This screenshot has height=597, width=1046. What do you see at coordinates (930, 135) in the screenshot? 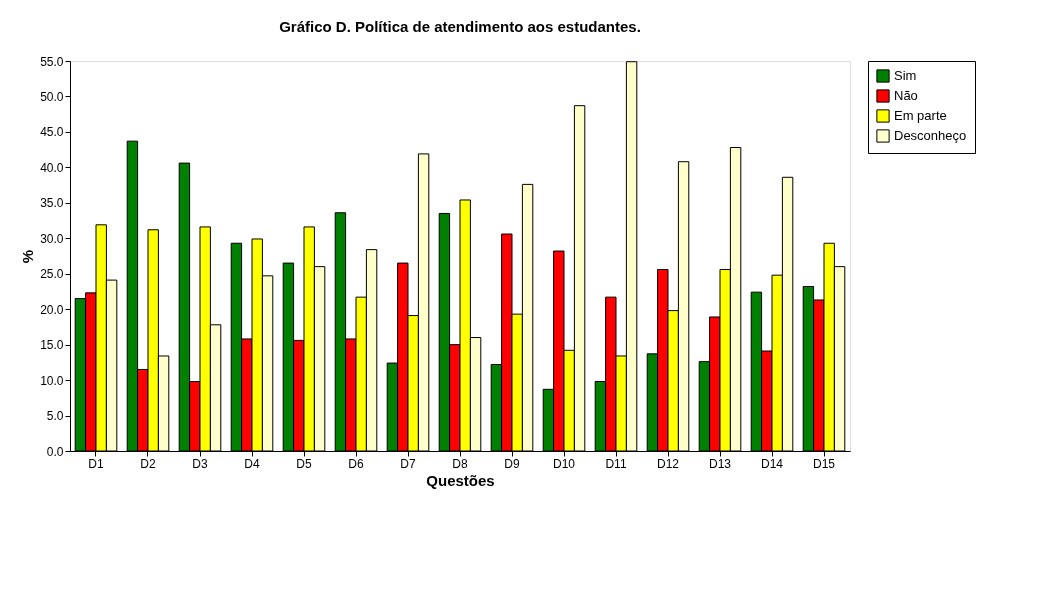
I see `legend-label: Desconheço` at bounding box center [930, 135].